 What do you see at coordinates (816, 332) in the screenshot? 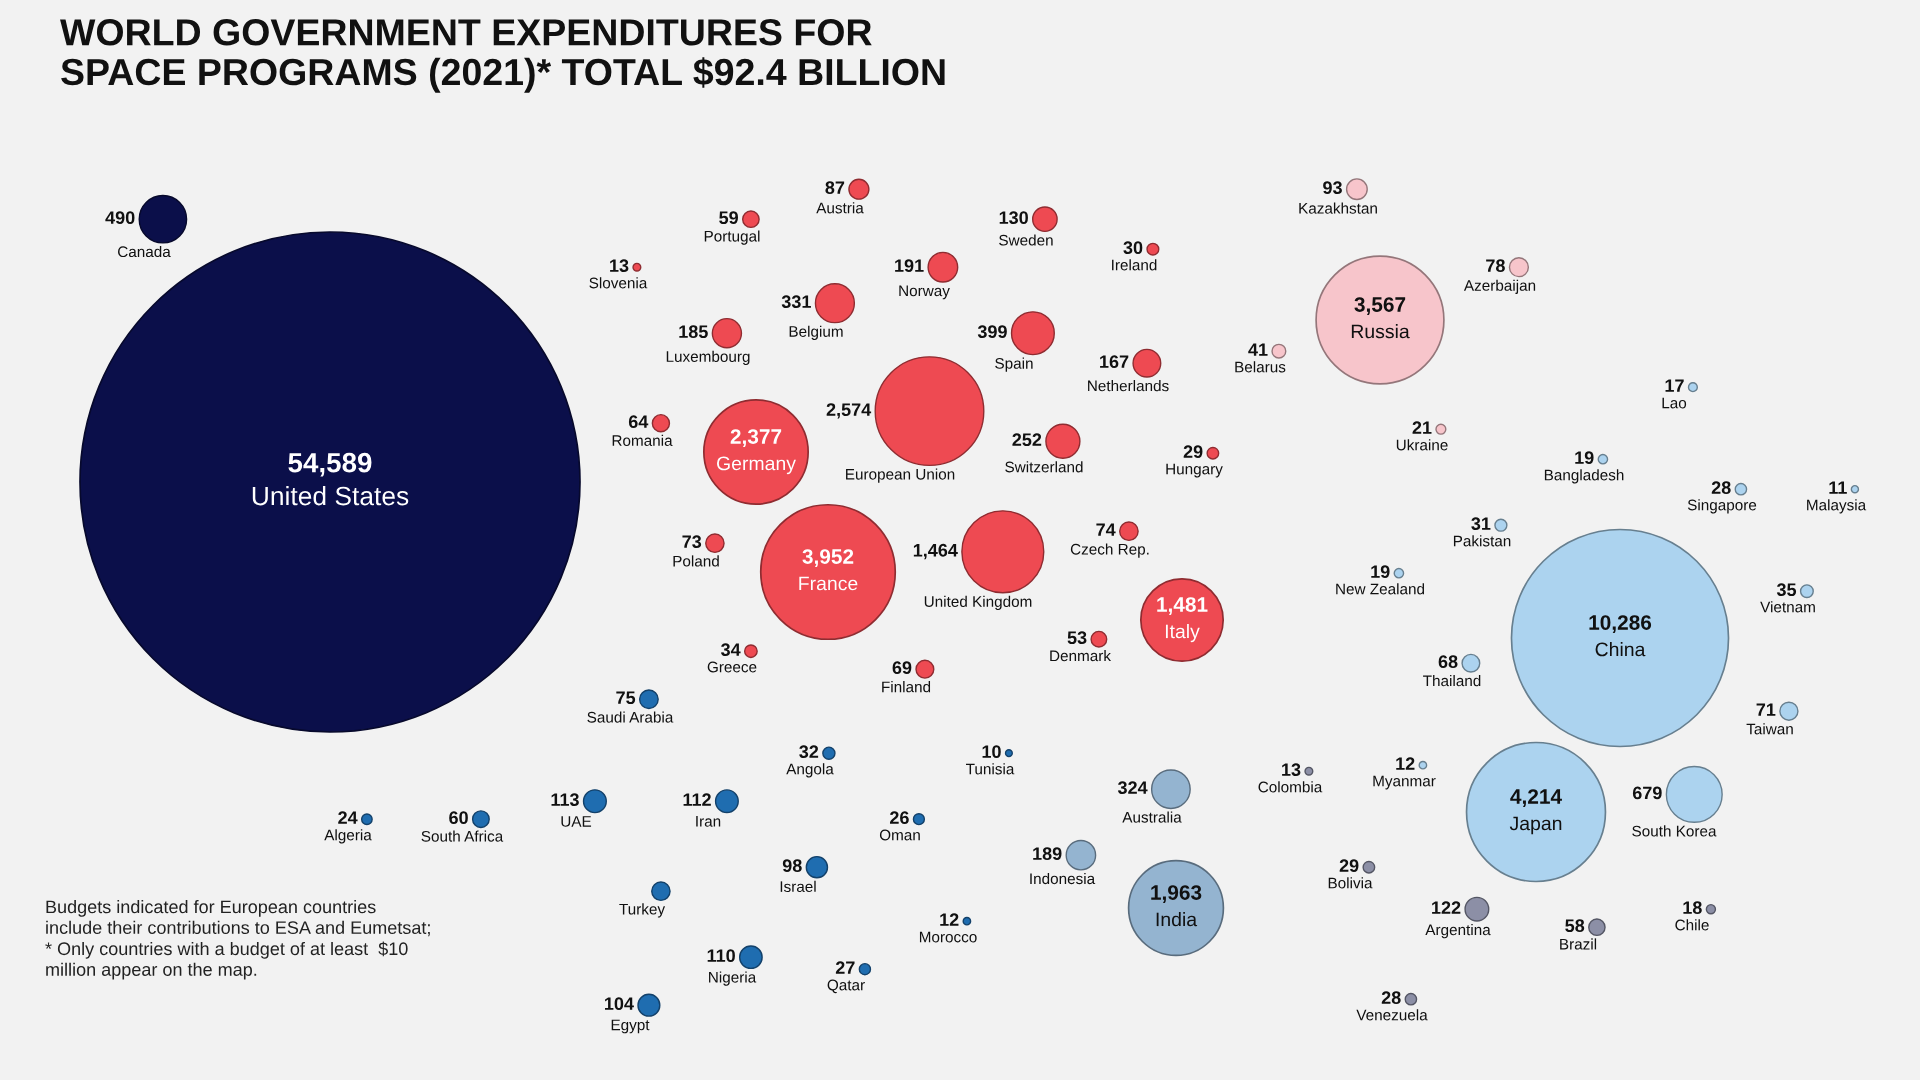
I see `category-label: Belgium` at bounding box center [816, 332].